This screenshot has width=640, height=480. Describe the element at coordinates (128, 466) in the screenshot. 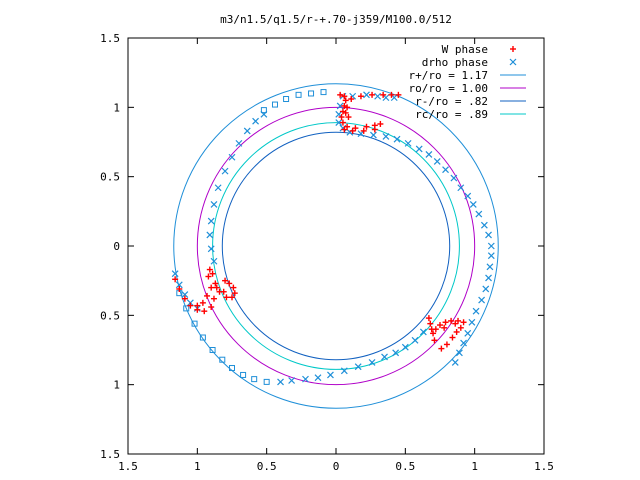

I see `x-tick-label: 1.5` at that location.